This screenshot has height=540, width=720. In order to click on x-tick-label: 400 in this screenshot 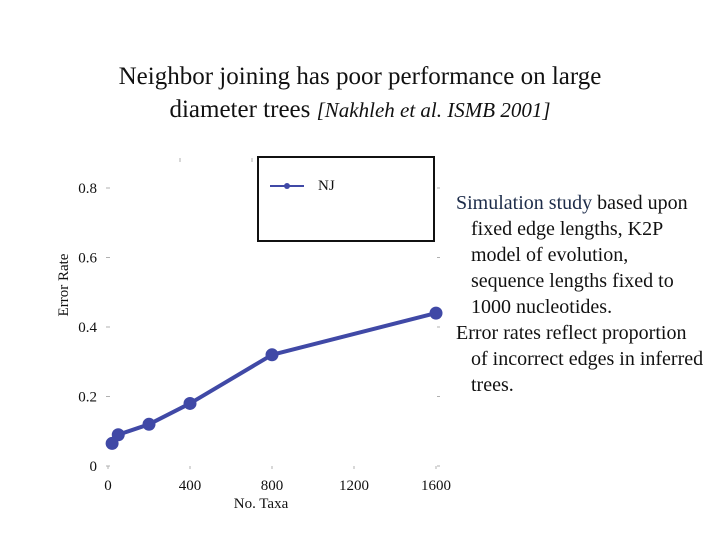, I will do `click(190, 486)`.